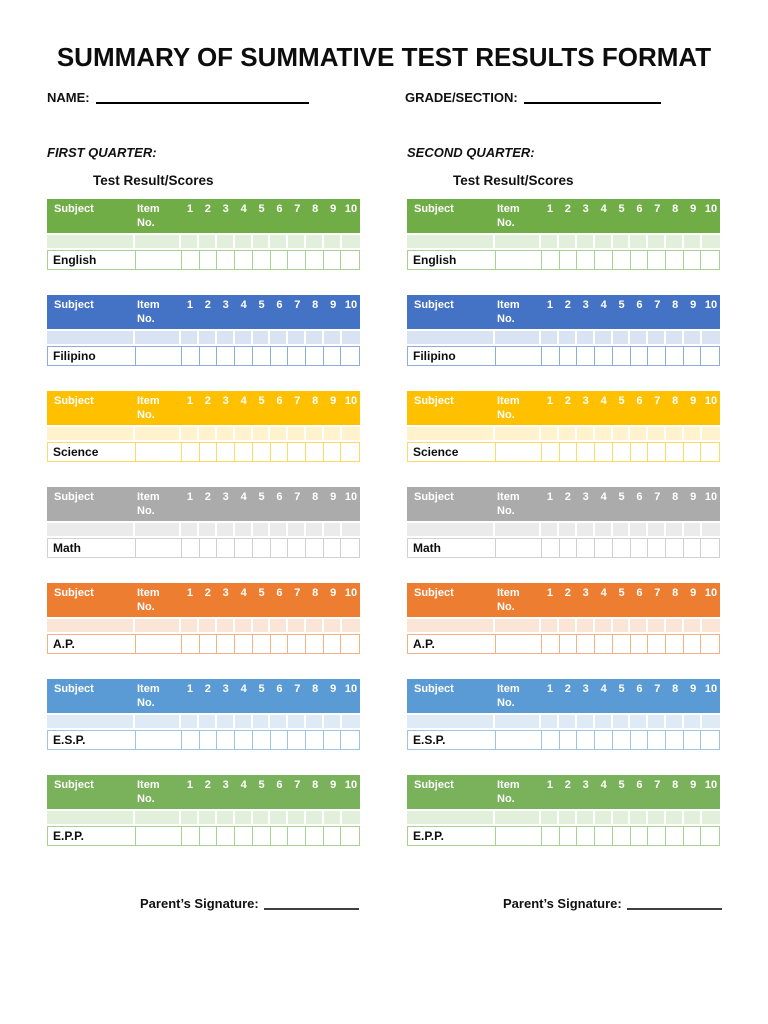  I want to click on subject-score-table: Subject Item No. 1 2 3 4 5 6 7 8 9 10 E.S.P., so click(203, 714).